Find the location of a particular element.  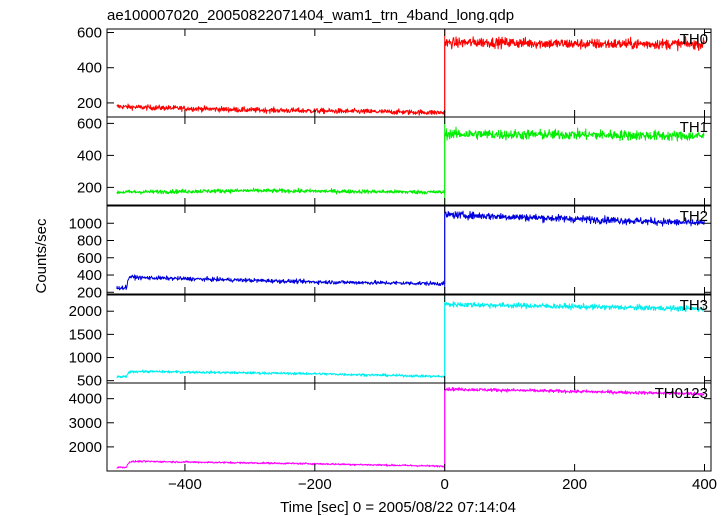

band-label-th3: TH3 is located at coordinates (694, 305).